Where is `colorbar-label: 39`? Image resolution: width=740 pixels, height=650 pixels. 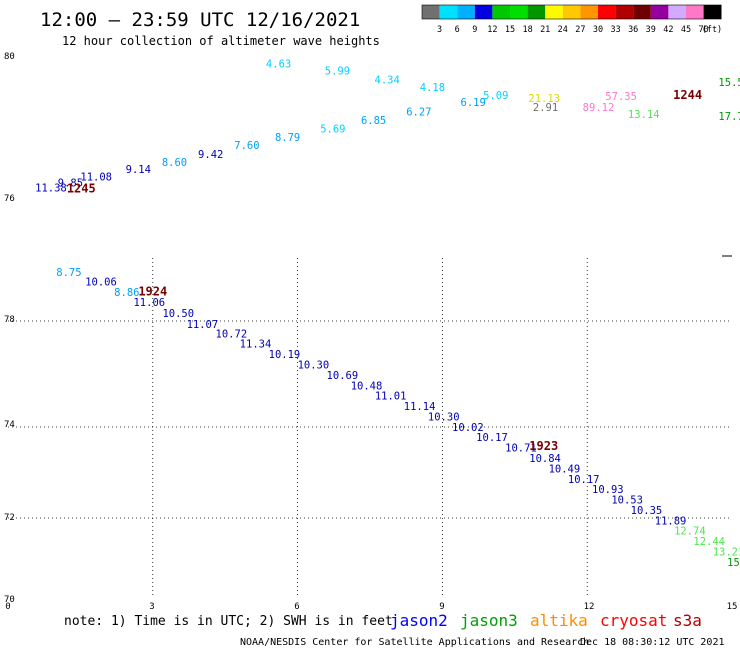
colorbar-label: 39 is located at coordinates (651, 30).